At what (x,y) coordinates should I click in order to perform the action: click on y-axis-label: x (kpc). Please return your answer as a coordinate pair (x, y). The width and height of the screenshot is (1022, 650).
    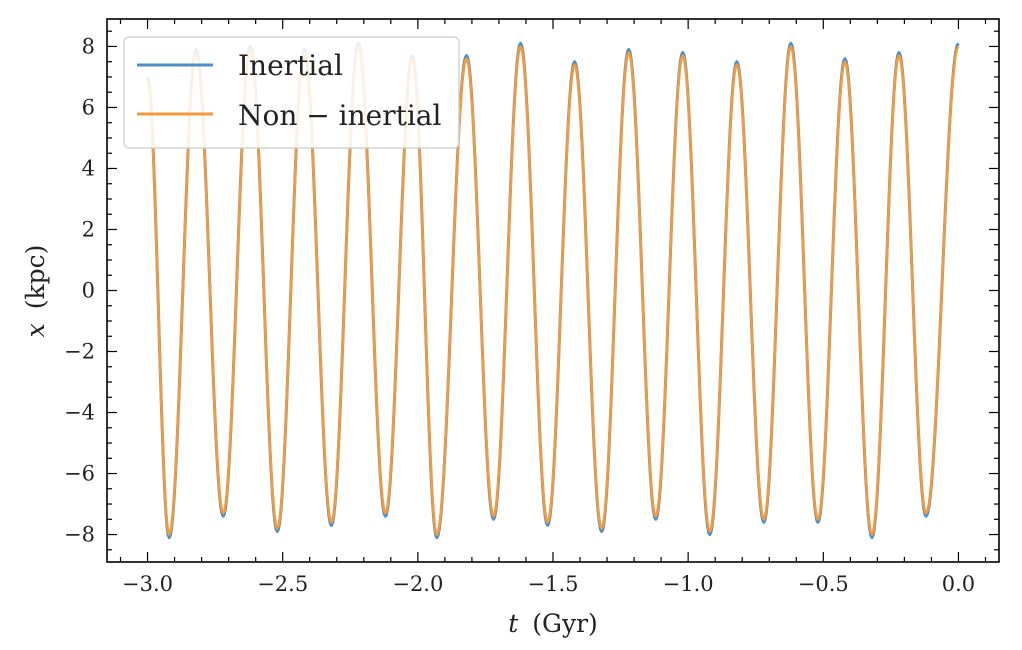
    Looking at the image, I should click on (35, 291).